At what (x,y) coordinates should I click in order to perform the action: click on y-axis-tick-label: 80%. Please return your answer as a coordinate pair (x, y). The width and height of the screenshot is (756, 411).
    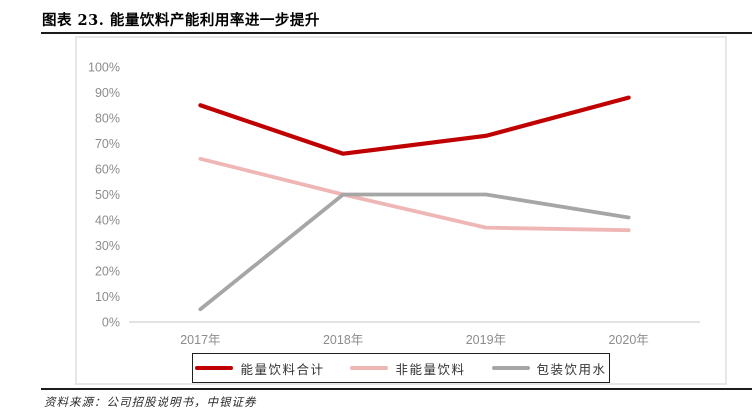
    Looking at the image, I should click on (107, 119).